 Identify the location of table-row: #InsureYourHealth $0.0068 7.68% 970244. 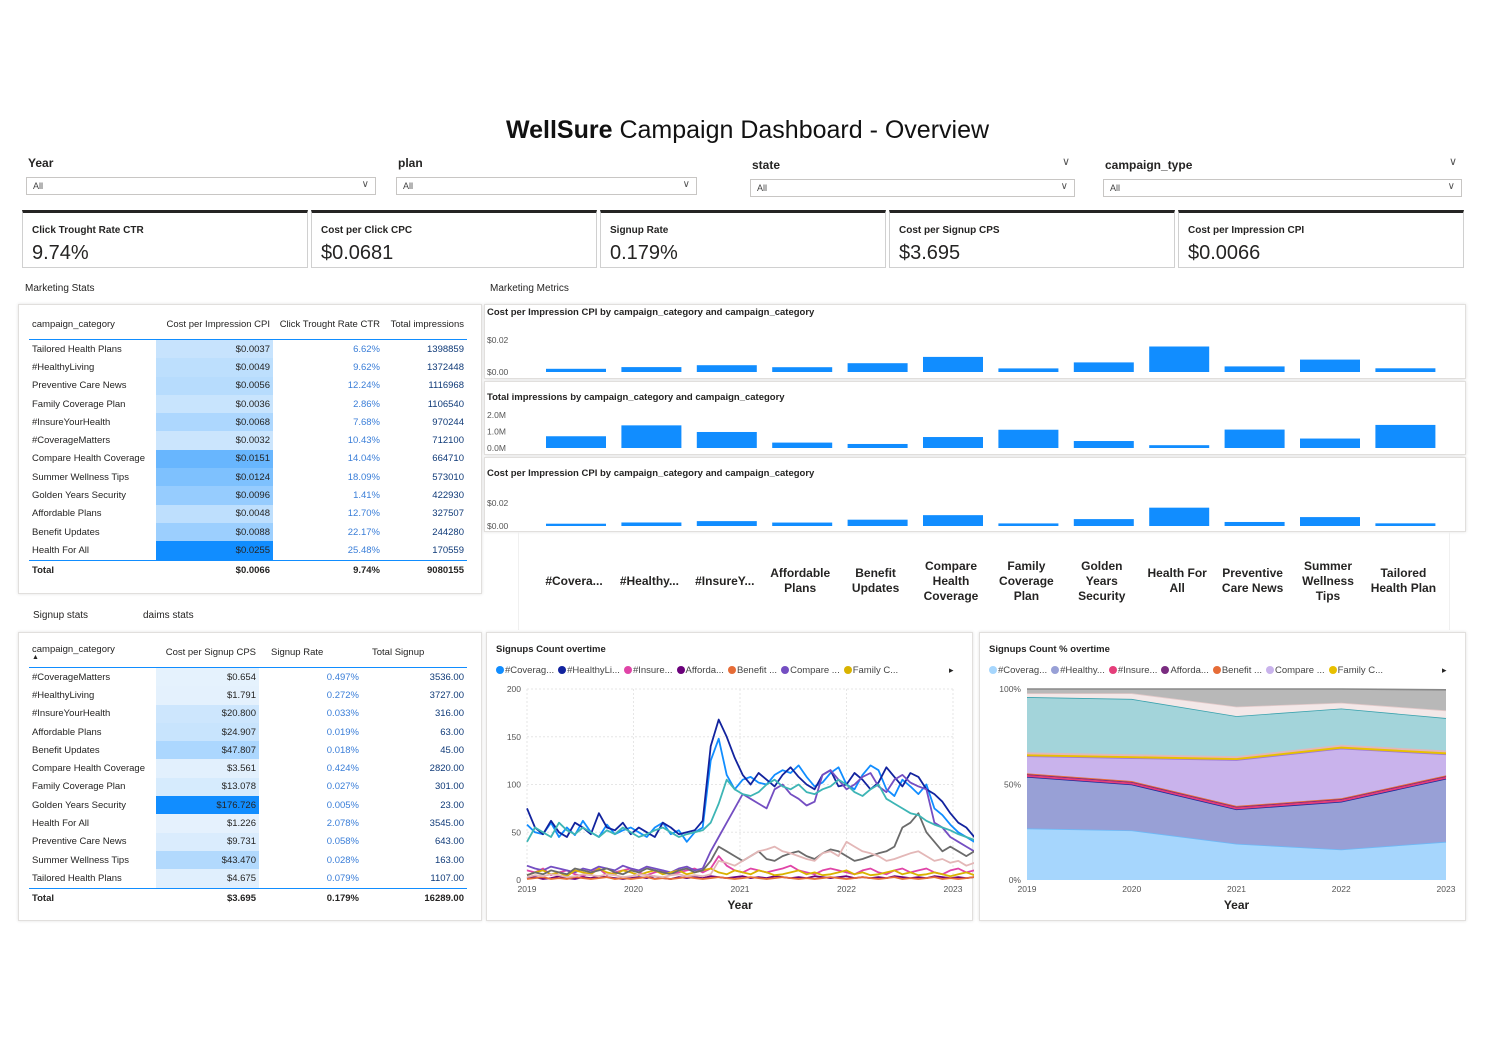
(248, 422).